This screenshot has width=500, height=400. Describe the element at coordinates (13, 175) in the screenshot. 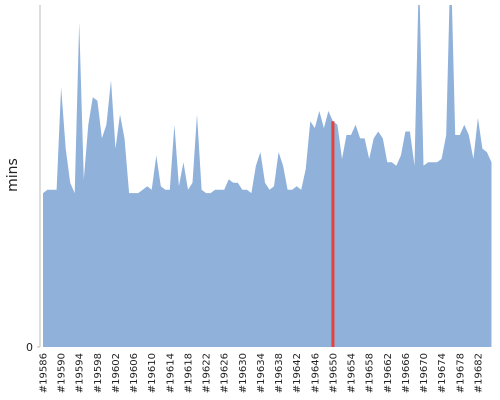

I see `y-axis-label: mins` at that location.